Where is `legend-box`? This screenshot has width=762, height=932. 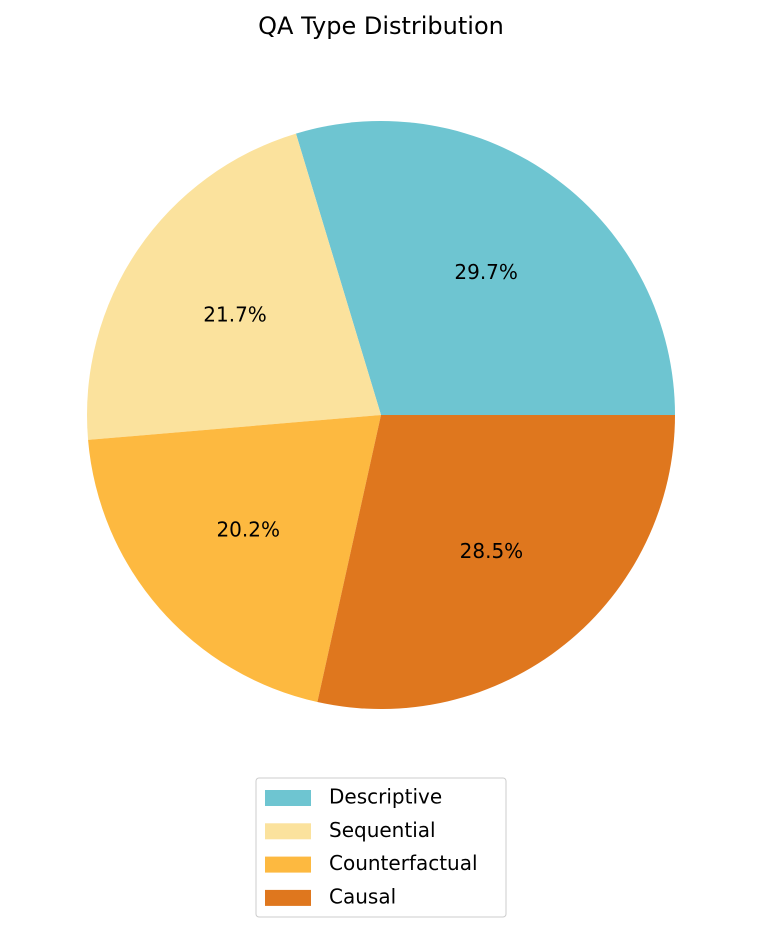 legend-box is located at coordinates (381, 847).